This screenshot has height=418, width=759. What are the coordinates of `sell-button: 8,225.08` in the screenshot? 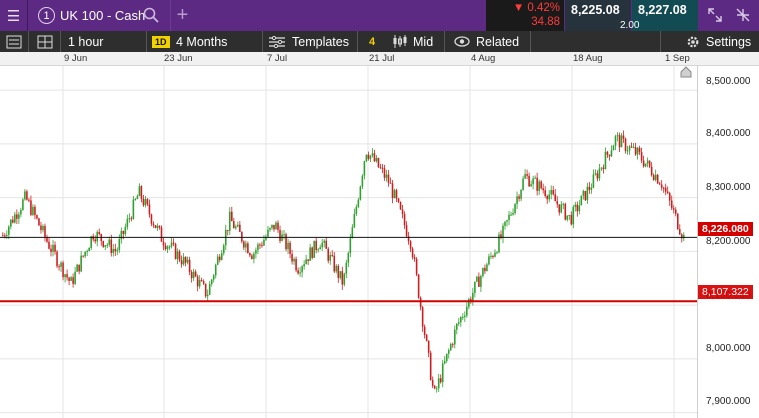 It's located at (598, 15).